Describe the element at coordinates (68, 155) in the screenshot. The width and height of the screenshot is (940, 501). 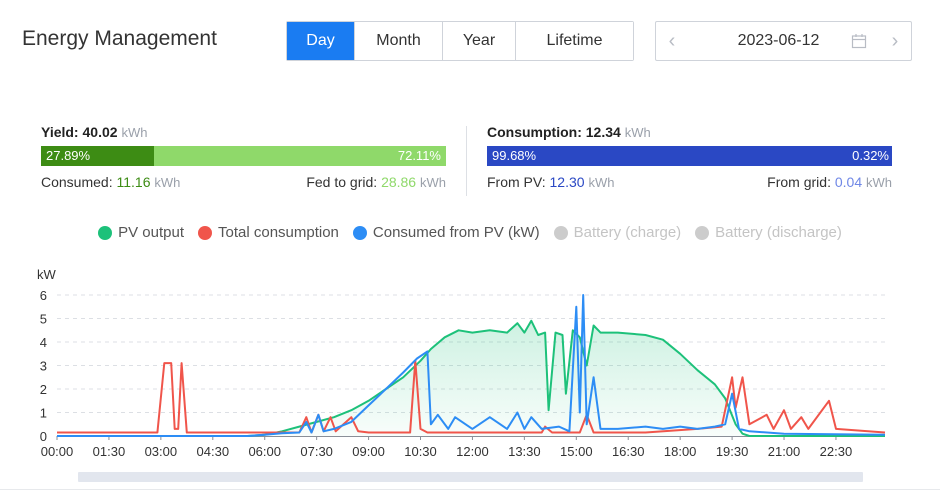
I see `yield-consumed-pct: 27.89%` at that location.